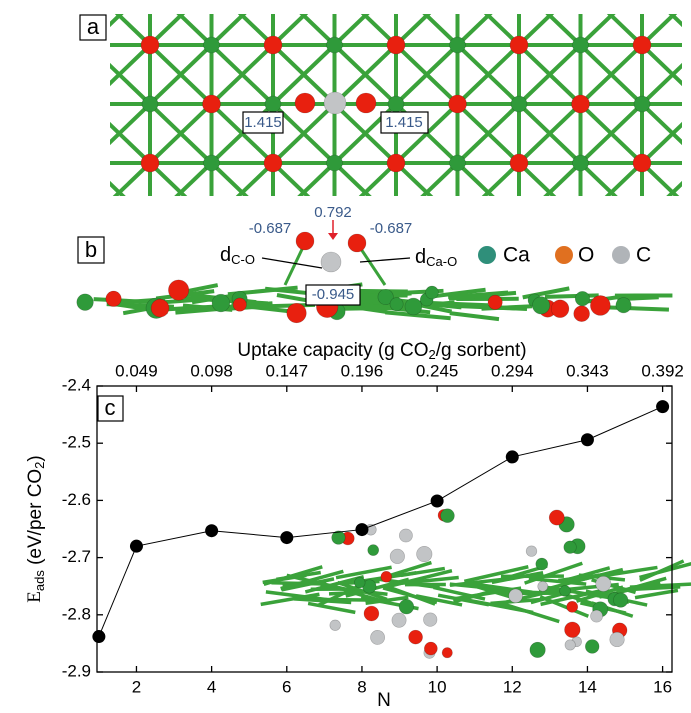 This screenshot has height=713, width=691. I want to click on distance-symbol: d, so click(420, 257).